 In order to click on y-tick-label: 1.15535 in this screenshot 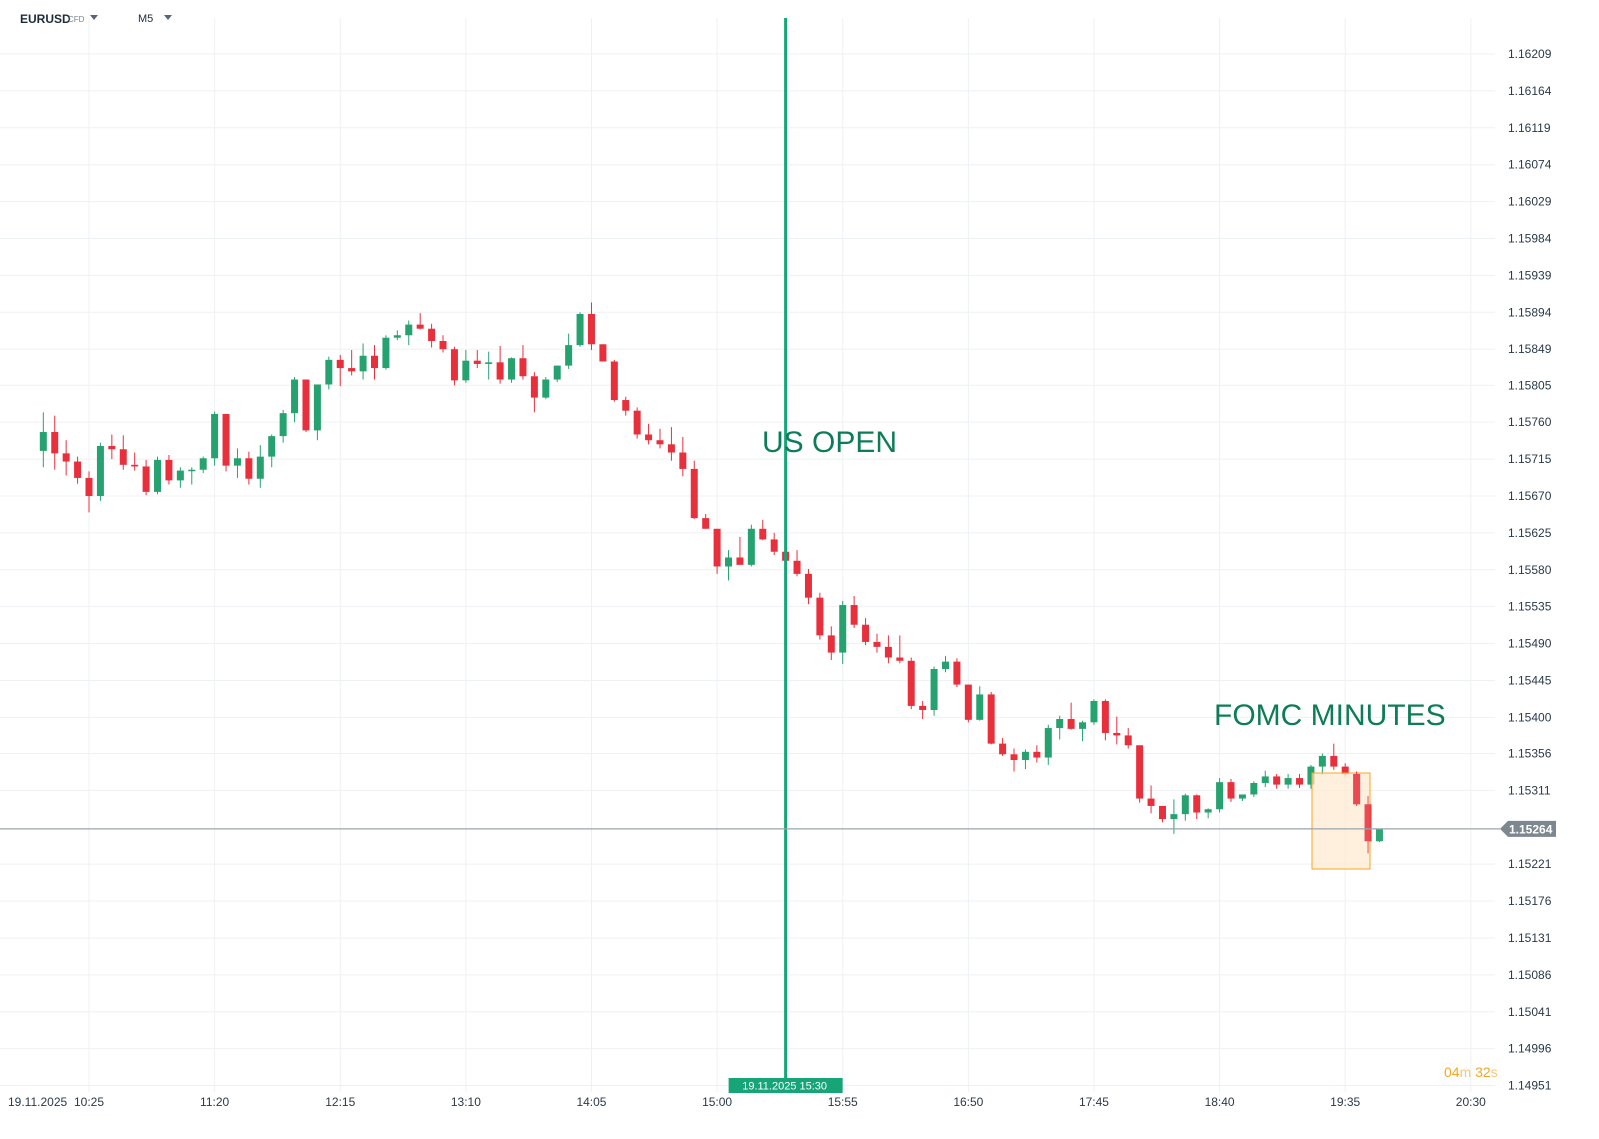, I will do `click(1530, 607)`.